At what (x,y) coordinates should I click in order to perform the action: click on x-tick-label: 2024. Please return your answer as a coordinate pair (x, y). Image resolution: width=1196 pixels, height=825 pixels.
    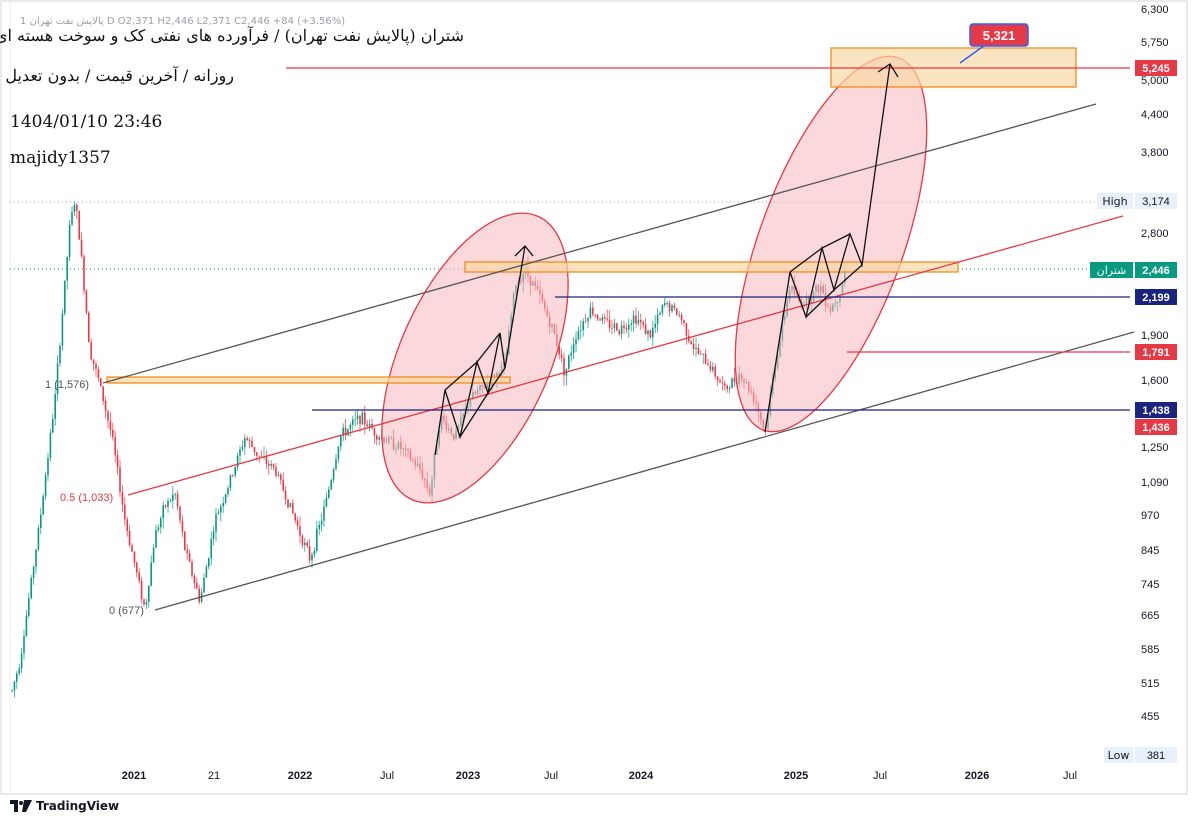
    Looking at the image, I should click on (641, 776).